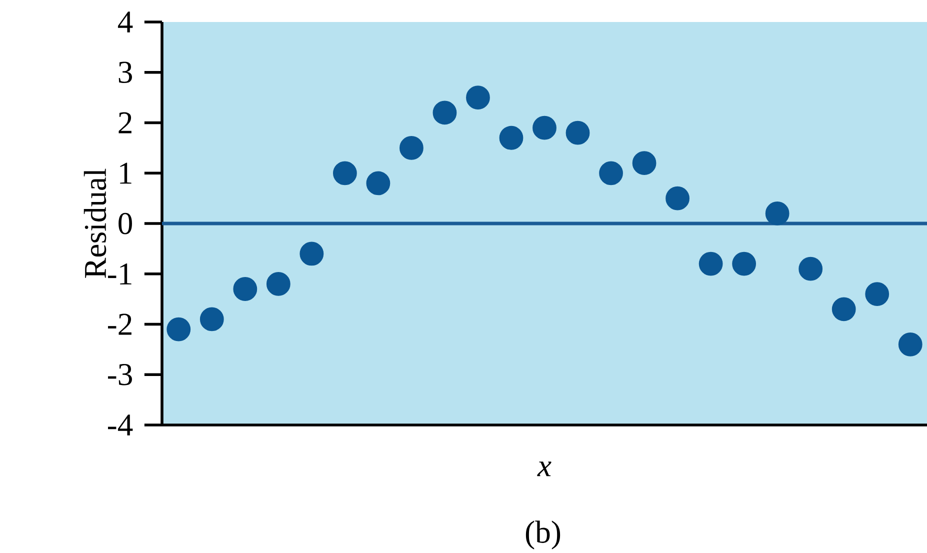 This screenshot has width=927, height=553. Describe the element at coordinates (120, 324) in the screenshot. I see `y-tick-label: -2` at that location.